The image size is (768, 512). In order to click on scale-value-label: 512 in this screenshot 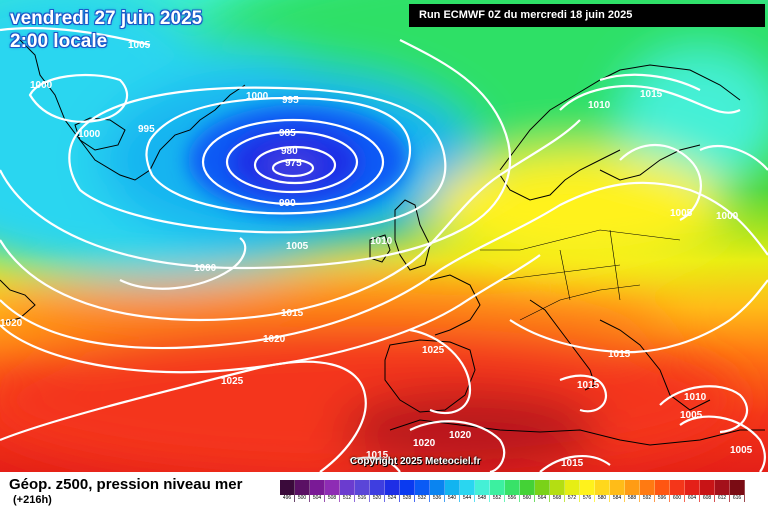, I will do `click(347, 498)`.